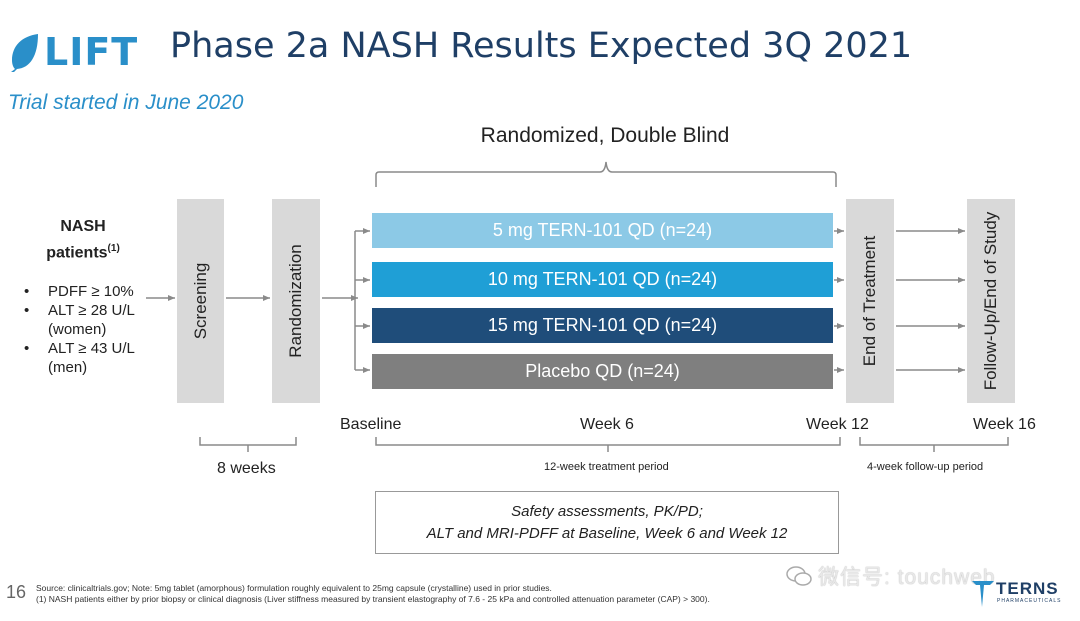  Describe the element at coordinates (606, 174) in the screenshot. I see `randomized-brace` at that location.